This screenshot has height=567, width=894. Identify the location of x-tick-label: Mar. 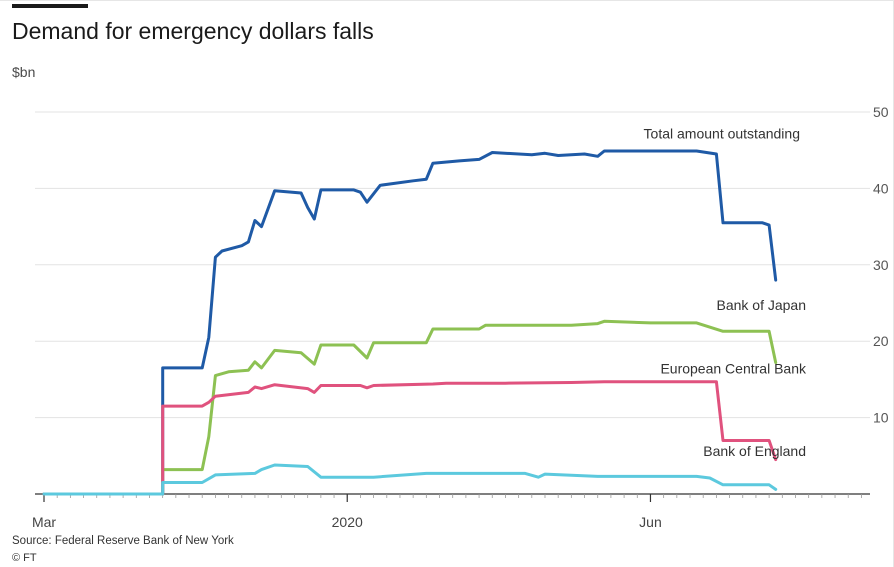
(44, 522).